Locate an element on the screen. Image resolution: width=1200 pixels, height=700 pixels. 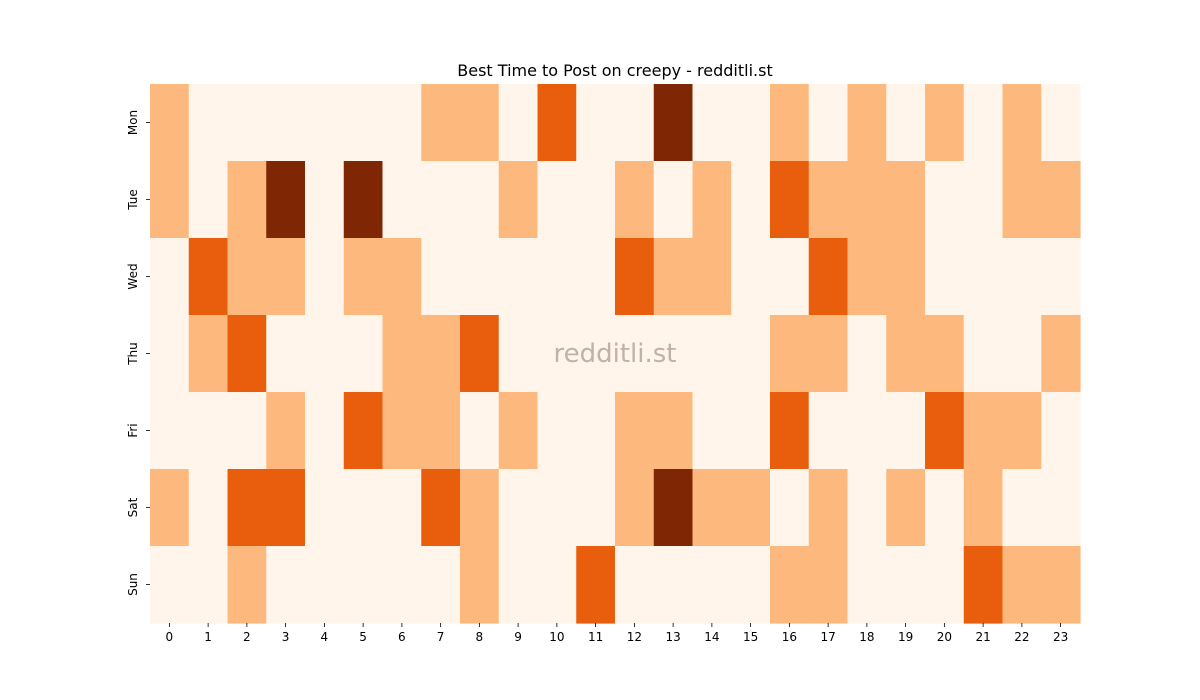
y-axis: Mon Tue Wed Thu Fri Sat Sun is located at coordinates (138, 353).